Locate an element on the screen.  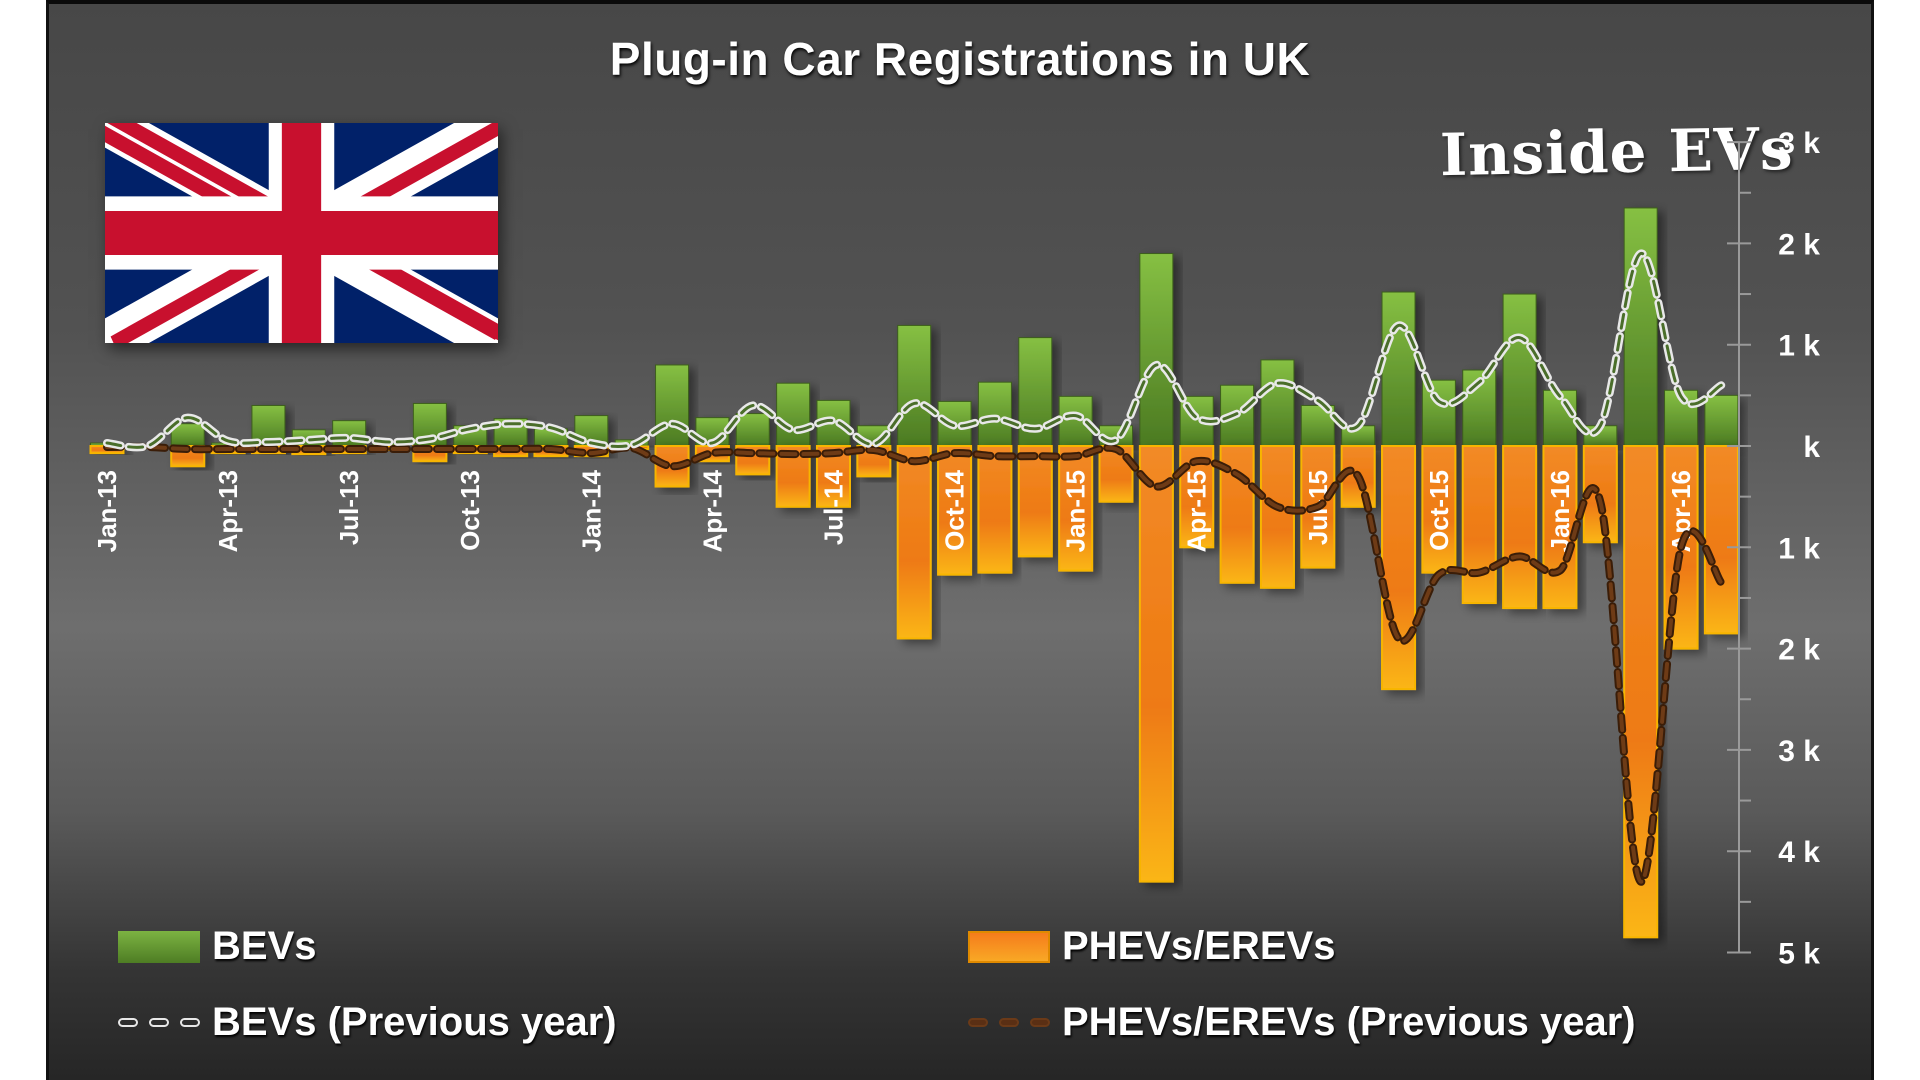
y-axis: 3 k 2 k 1 k k 1 k 2 k 3 k 4 k 5 k is located at coordinates (1773, 549).